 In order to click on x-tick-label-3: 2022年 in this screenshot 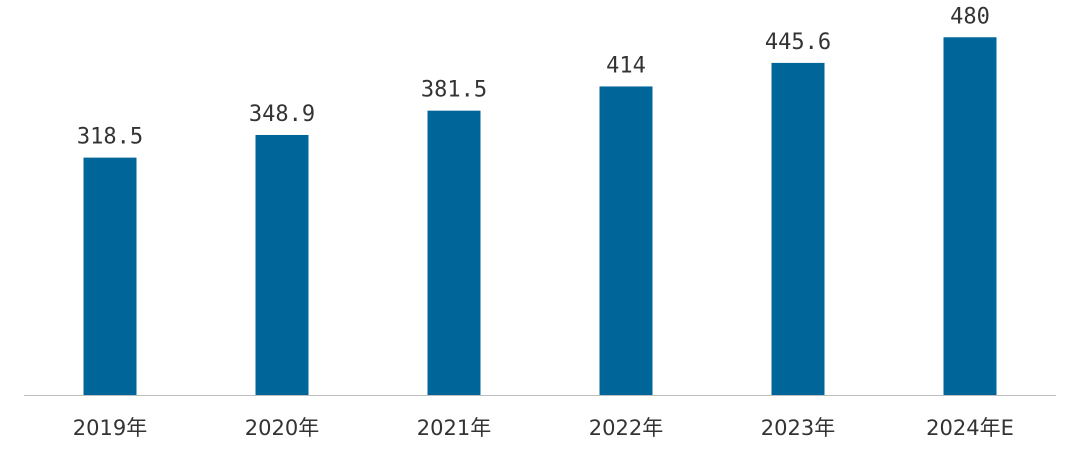, I will do `click(626, 428)`.